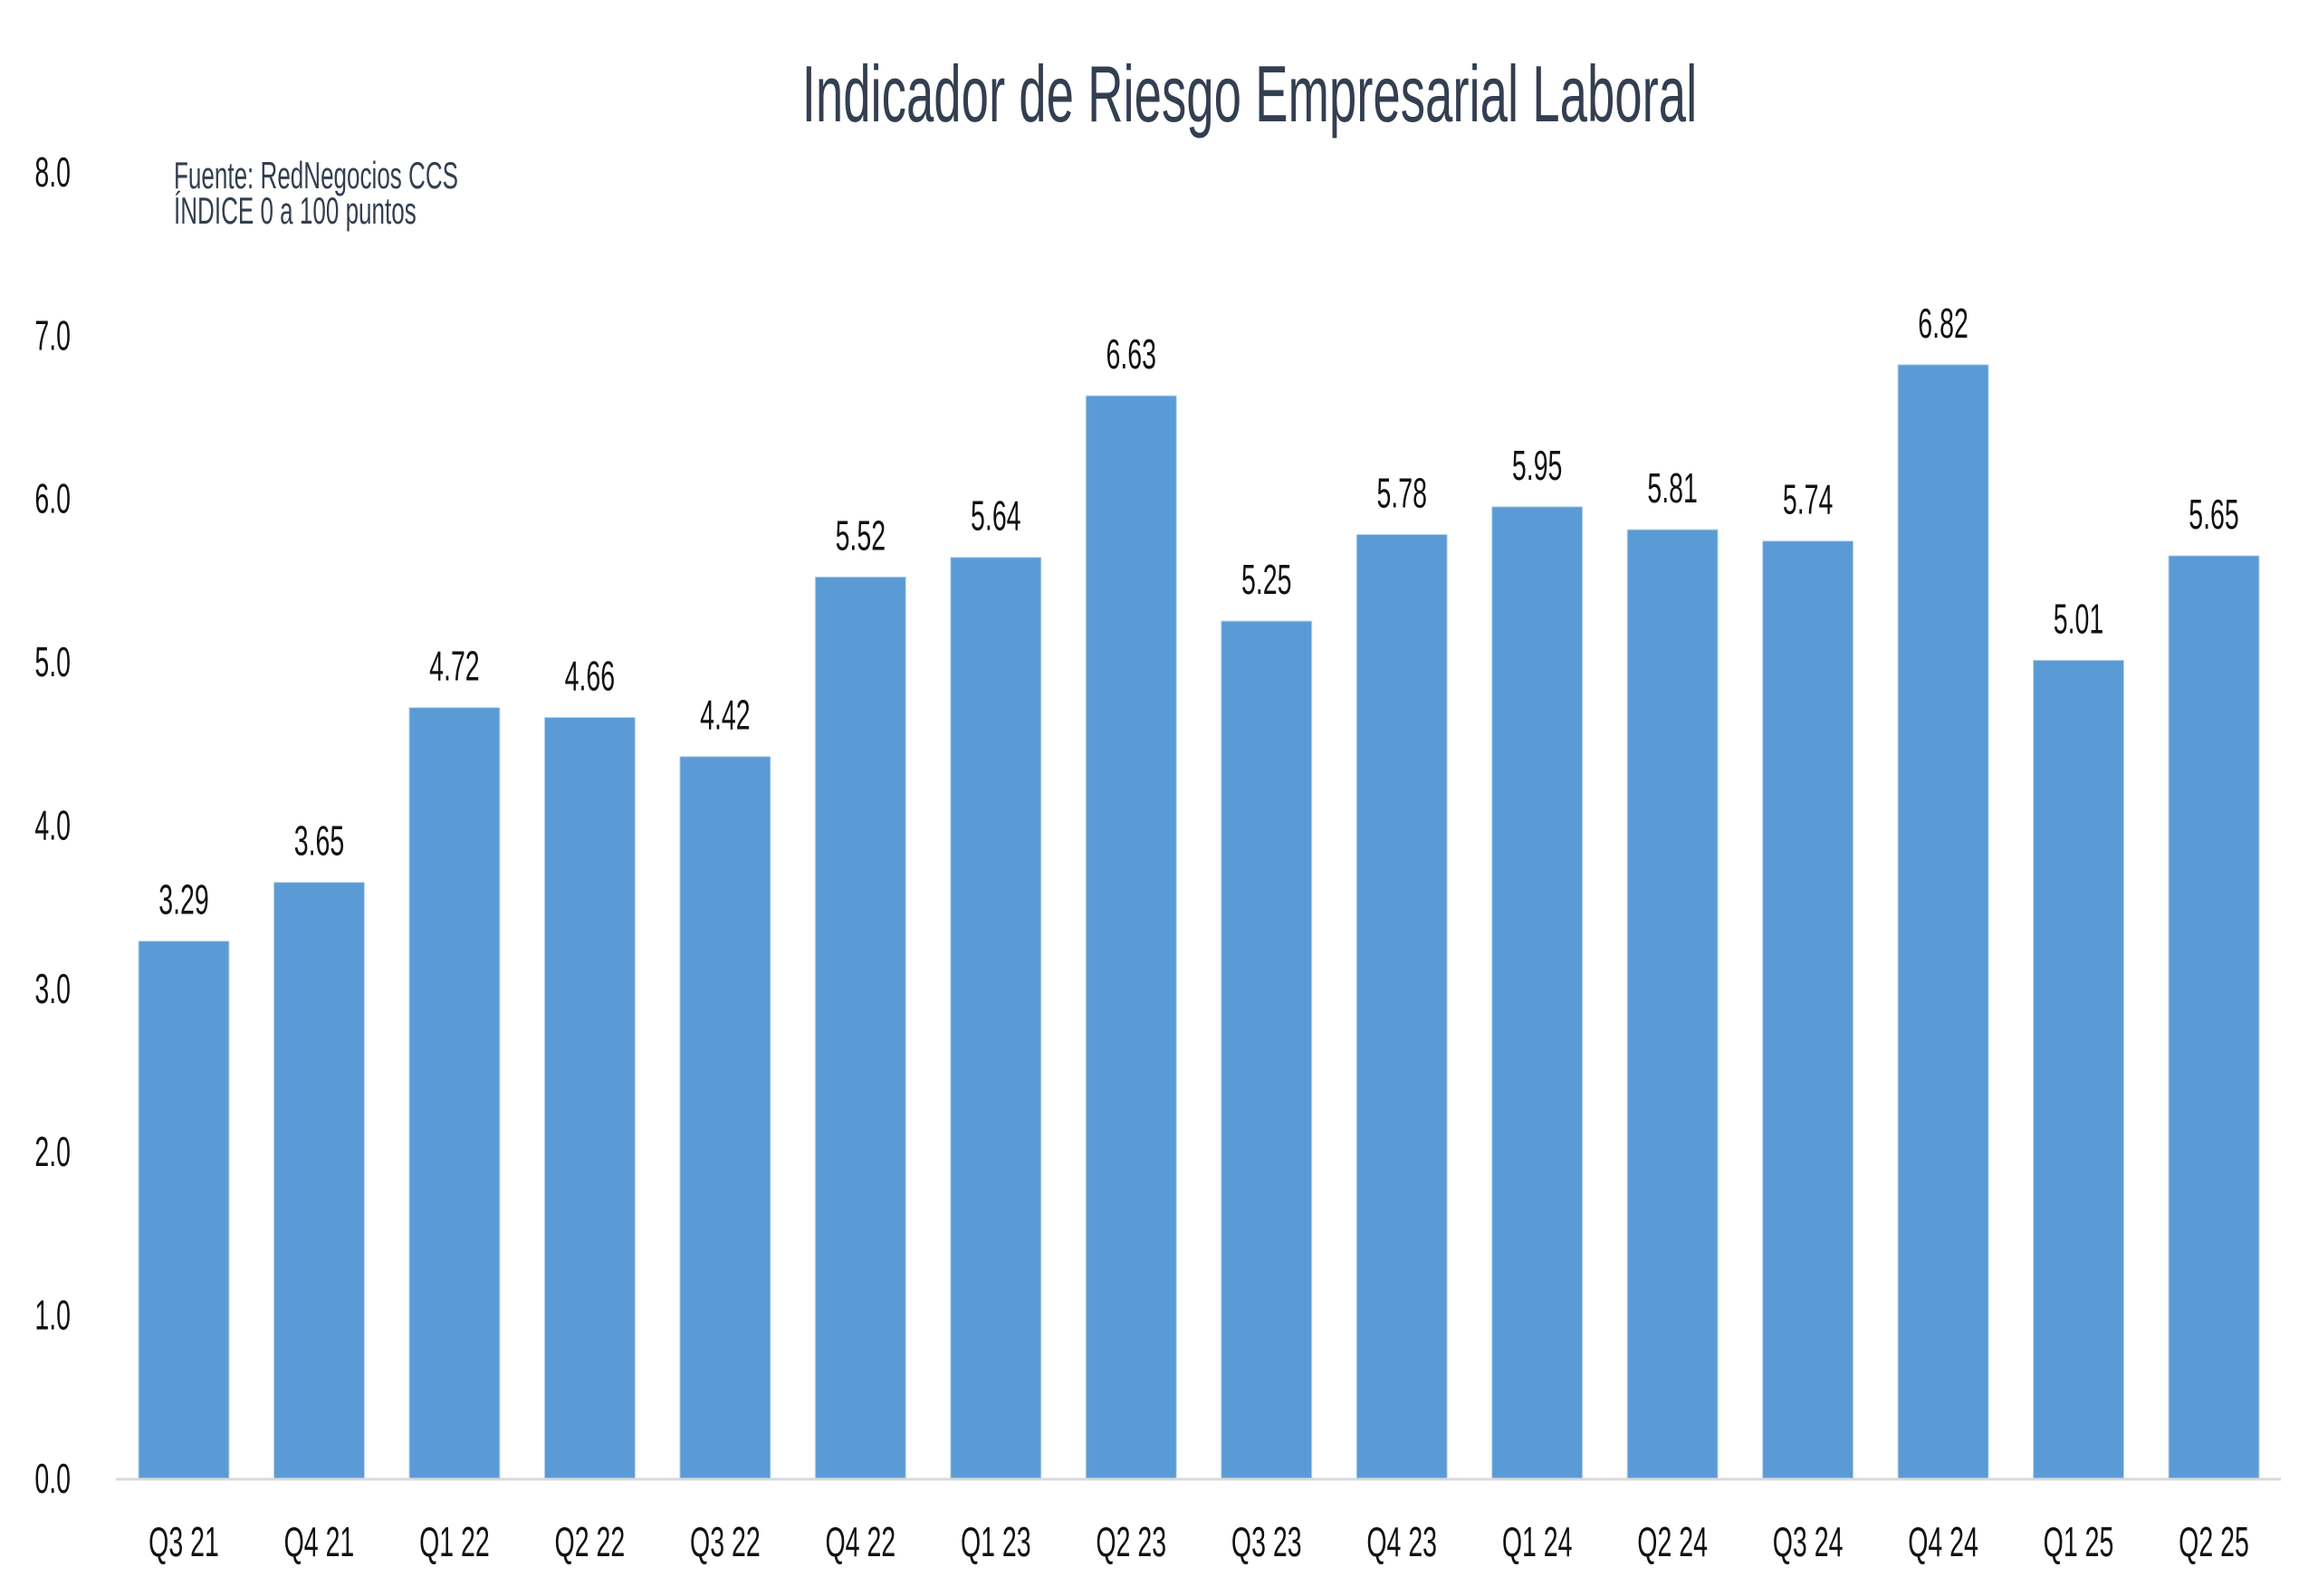  Describe the element at coordinates (996, 1542) in the screenshot. I see `x-tick-label: Q1 23` at that location.